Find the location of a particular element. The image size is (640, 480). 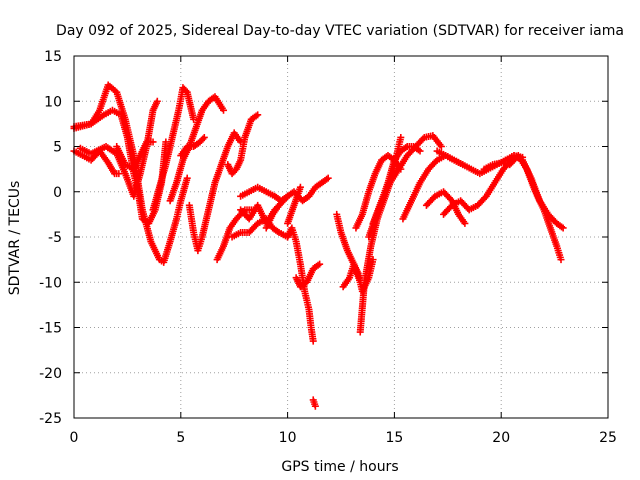

series-arc6 is located at coordinates (173, 149).